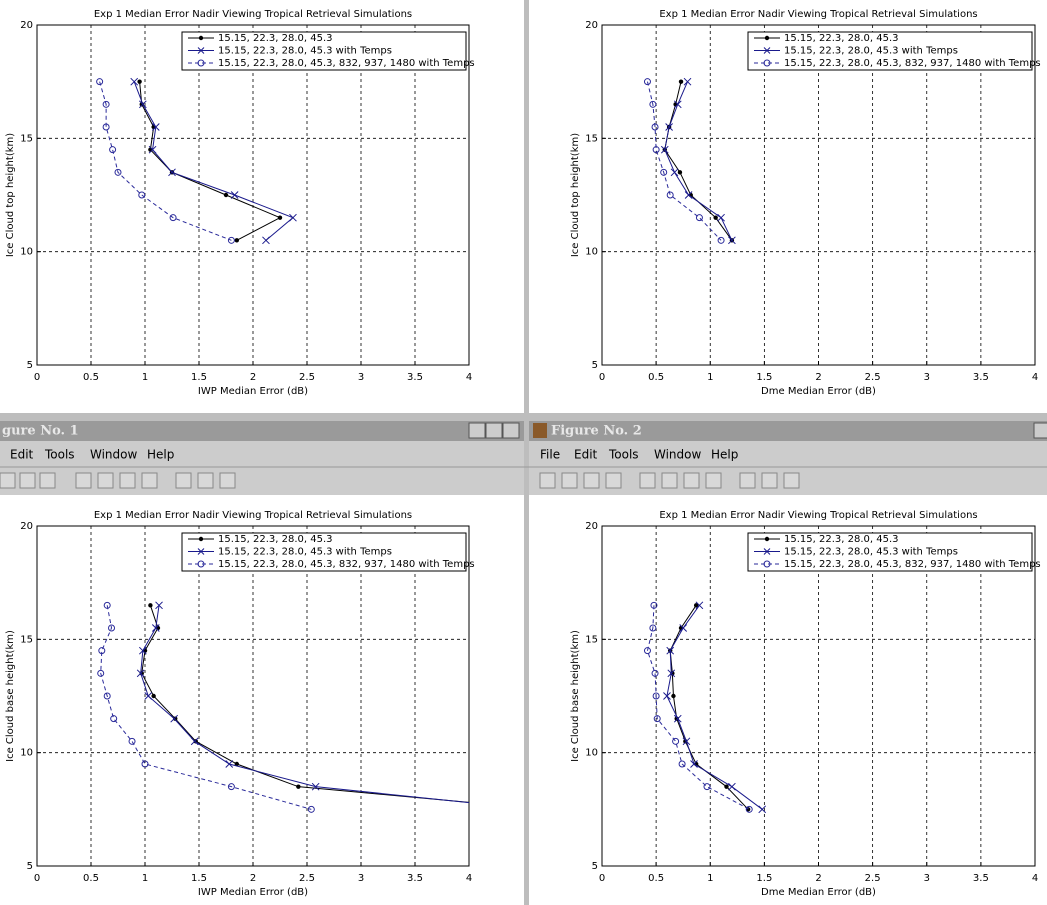  What do you see at coordinates (511, 430) in the screenshot?
I see `close-button` at bounding box center [511, 430].